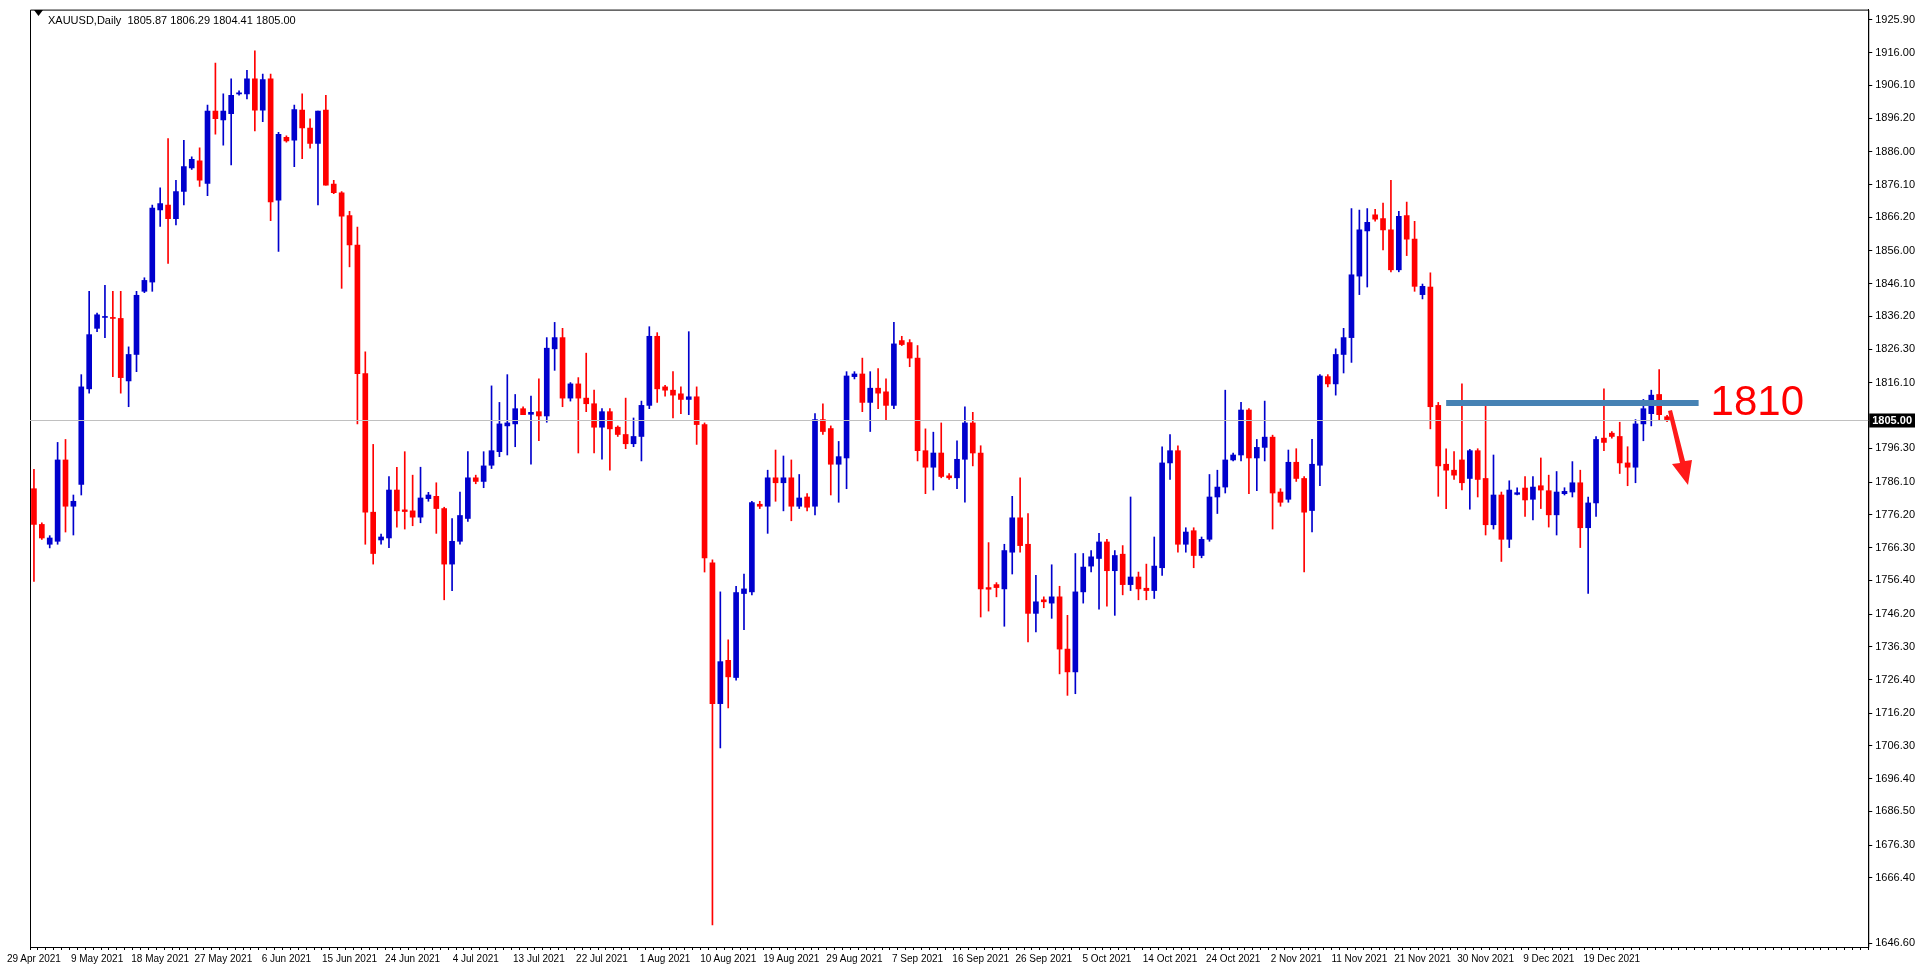  I want to click on x-tick-label: 26 Sep 2021, so click(1044, 958).